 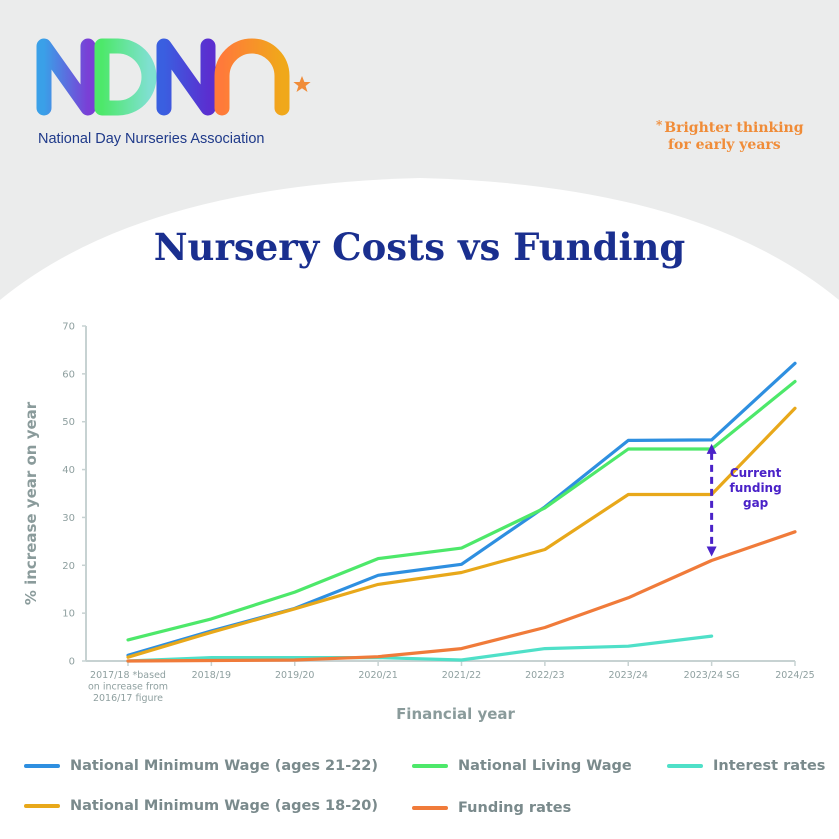 What do you see at coordinates (794, 675) in the screenshot?
I see `x-tick-label: 2024/25` at bounding box center [794, 675].